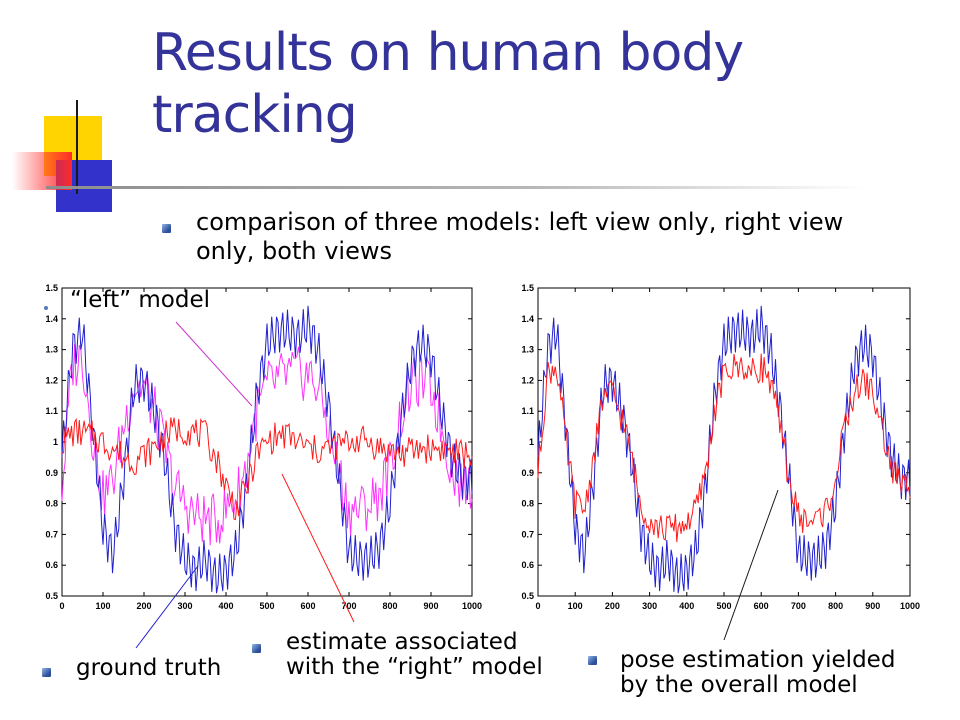 This screenshot has width=960, height=720. What do you see at coordinates (318, 548) in the screenshot?
I see `right-model-pointer` at bounding box center [318, 548].